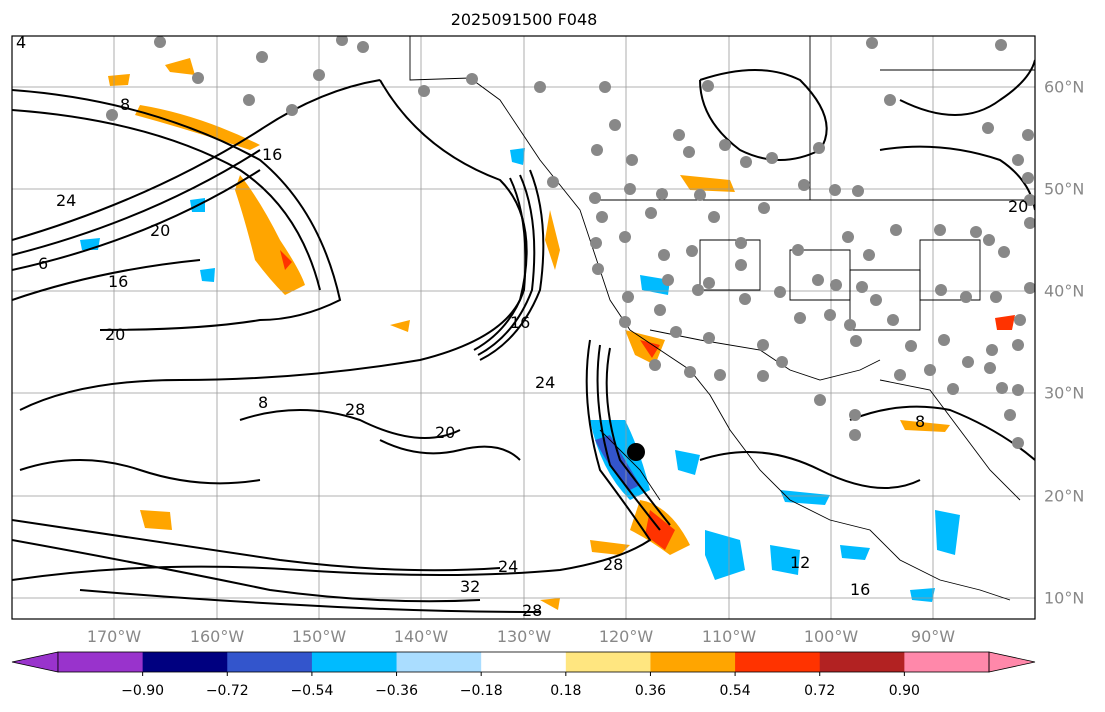  What do you see at coordinates (1064, 87) in the screenshot?
I see `latitude-label: 60°N` at bounding box center [1064, 87].